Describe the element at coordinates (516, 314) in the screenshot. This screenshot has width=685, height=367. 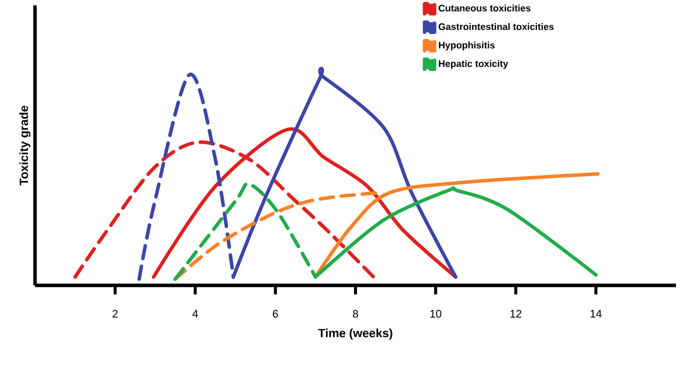
I see `x-tick-label: 12` at that location.